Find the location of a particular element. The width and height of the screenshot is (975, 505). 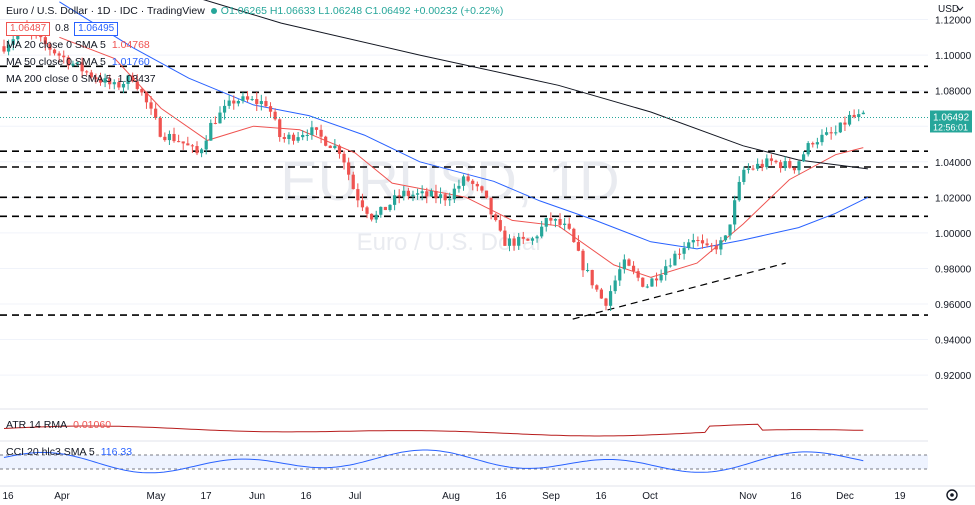

current-price-tag is located at coordinates (951, 121).